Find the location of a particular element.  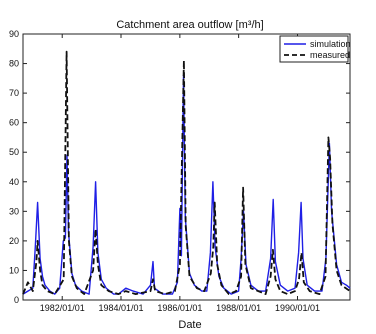

x-tick-label: 1982/01/01 is located at coordinates (62, 308).